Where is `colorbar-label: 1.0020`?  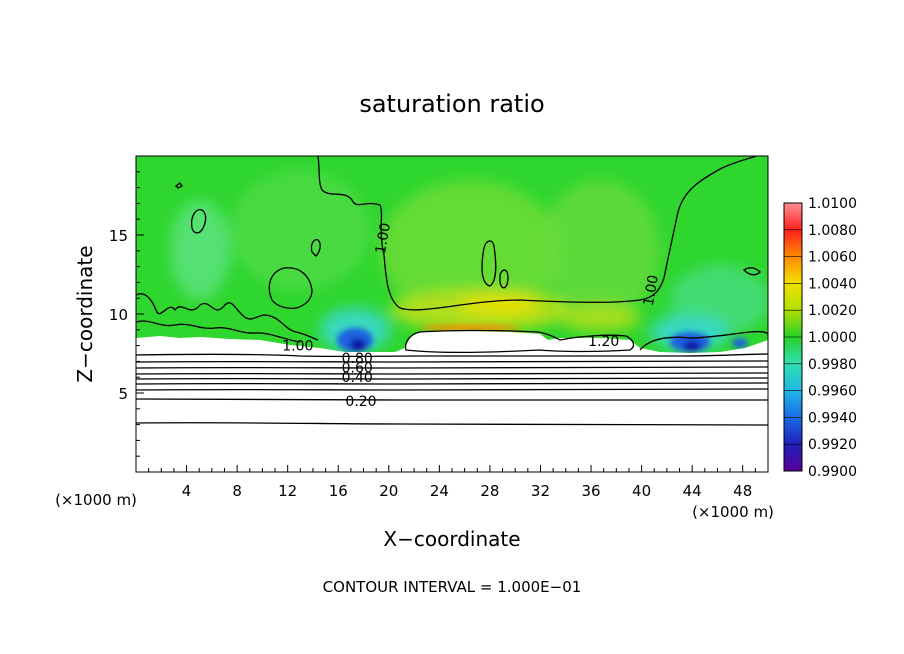 colorbar-label: 1.0020 is located at coordinates (832, 311).